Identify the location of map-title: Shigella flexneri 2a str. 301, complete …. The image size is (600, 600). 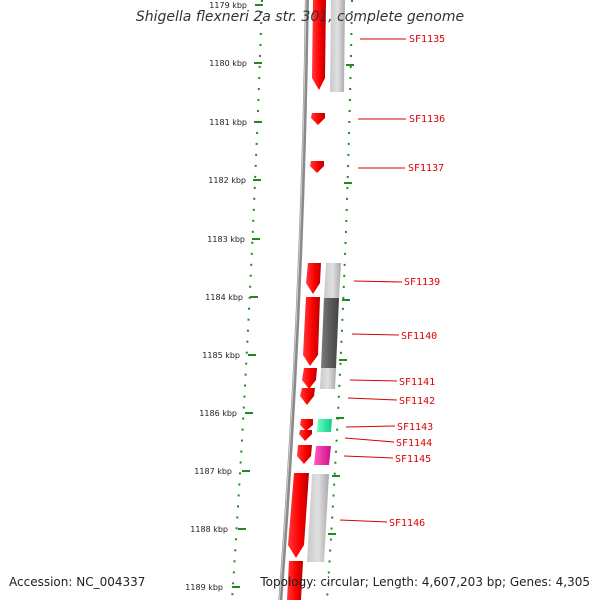
(300, 17).